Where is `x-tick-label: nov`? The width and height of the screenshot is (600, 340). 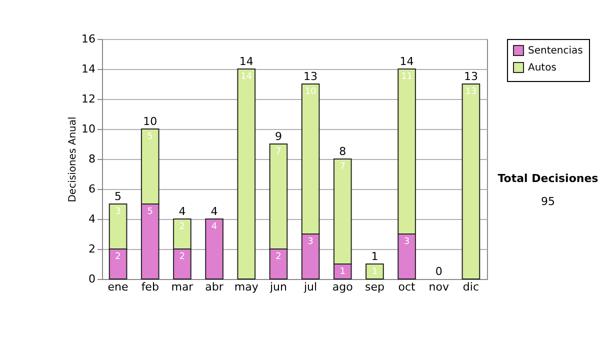
x-tick-label: nov is located at coordinates (439, 287).